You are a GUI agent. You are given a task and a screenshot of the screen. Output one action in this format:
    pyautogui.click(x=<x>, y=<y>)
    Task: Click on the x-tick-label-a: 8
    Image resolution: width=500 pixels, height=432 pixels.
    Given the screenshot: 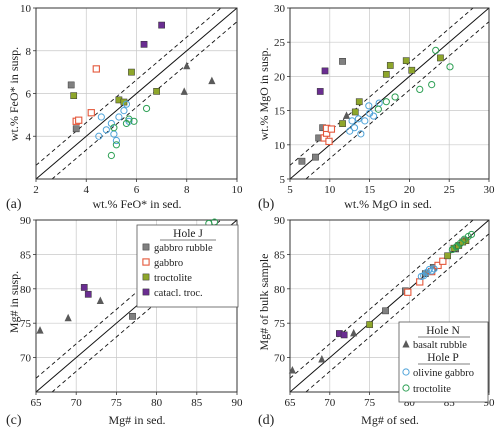 What is the action you would take?
    pyautogui.click(x=187, y=190)
    